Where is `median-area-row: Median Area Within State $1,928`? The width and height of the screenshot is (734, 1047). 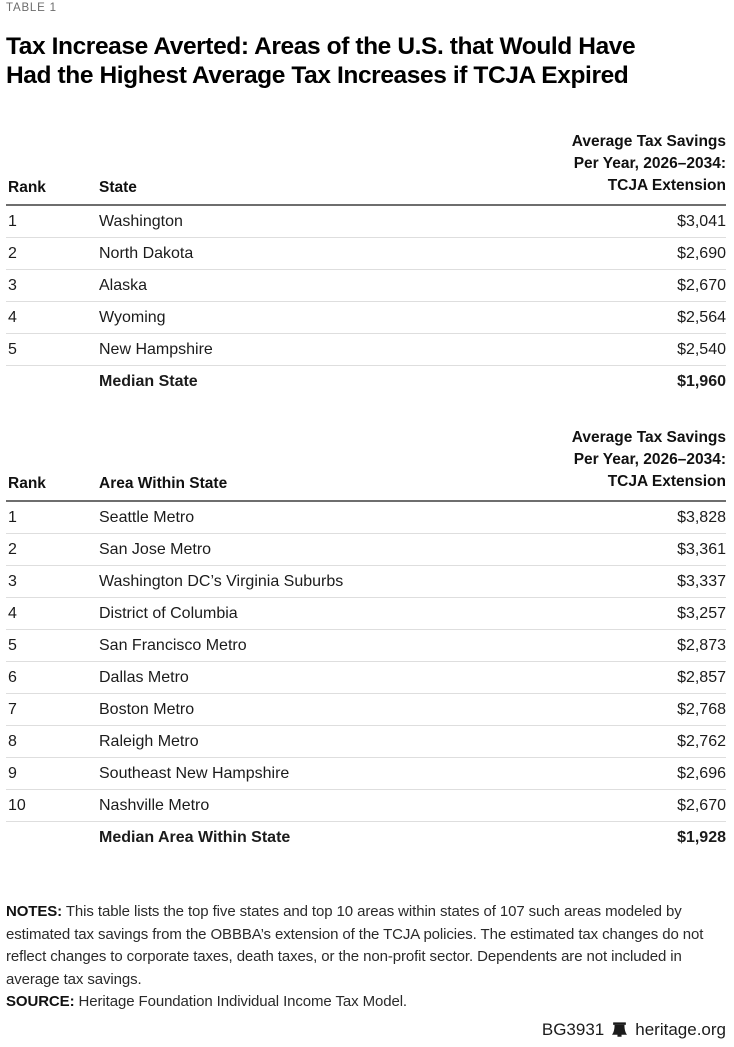 median-area-row: Median Area Within State $1,928 is located at coordinates (366, 838).